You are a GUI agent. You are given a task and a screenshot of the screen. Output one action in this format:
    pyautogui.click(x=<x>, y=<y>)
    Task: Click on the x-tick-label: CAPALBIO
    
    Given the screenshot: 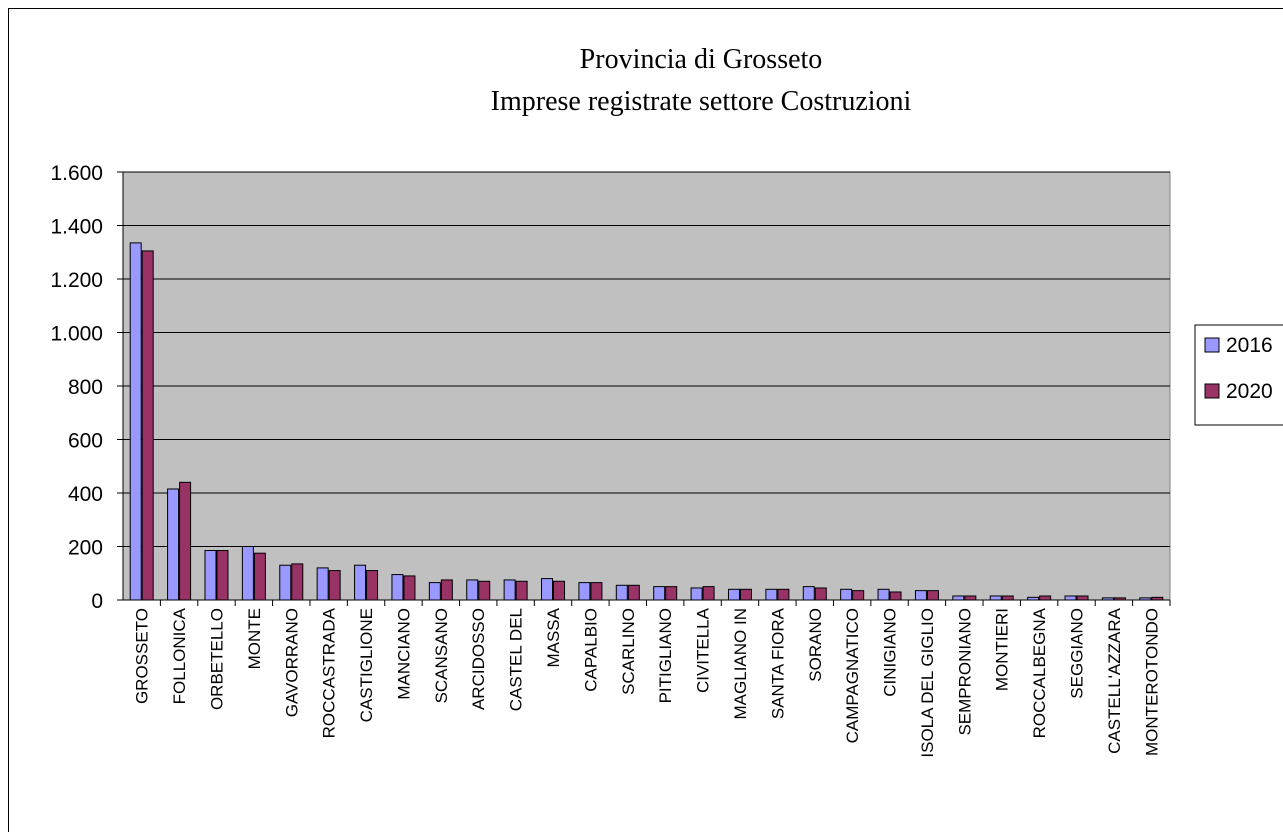 What is the action you would take?
    pyautogui.click(x=590, y=650)
    